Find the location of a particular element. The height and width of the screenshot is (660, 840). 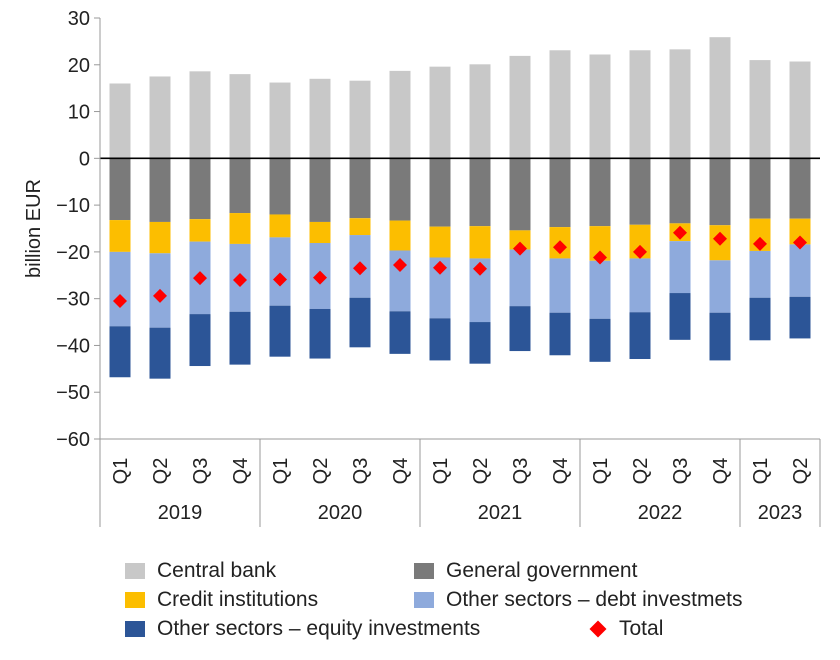

legend-label-other-equity: Other sectors – equity investments is located at coordinates (319, 628).